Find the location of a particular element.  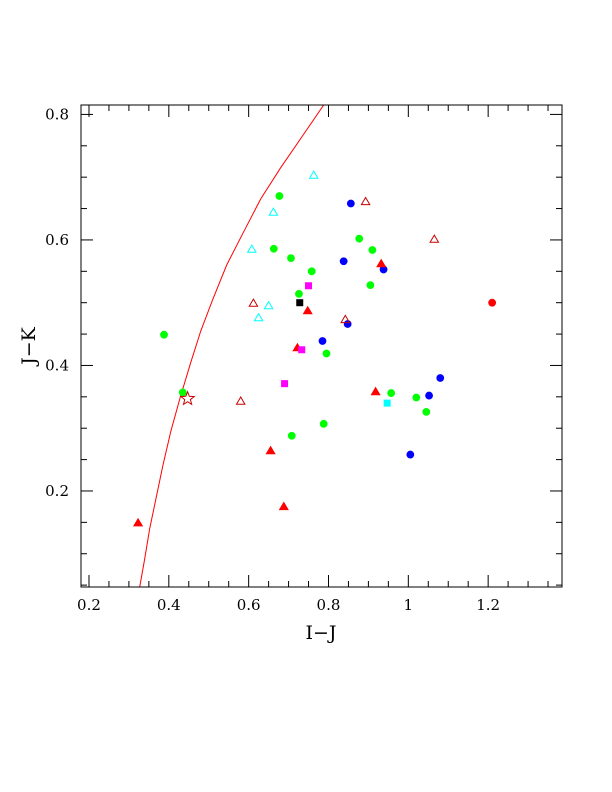

y-tick-label: 0.8 is located at coordinates (57, 114).